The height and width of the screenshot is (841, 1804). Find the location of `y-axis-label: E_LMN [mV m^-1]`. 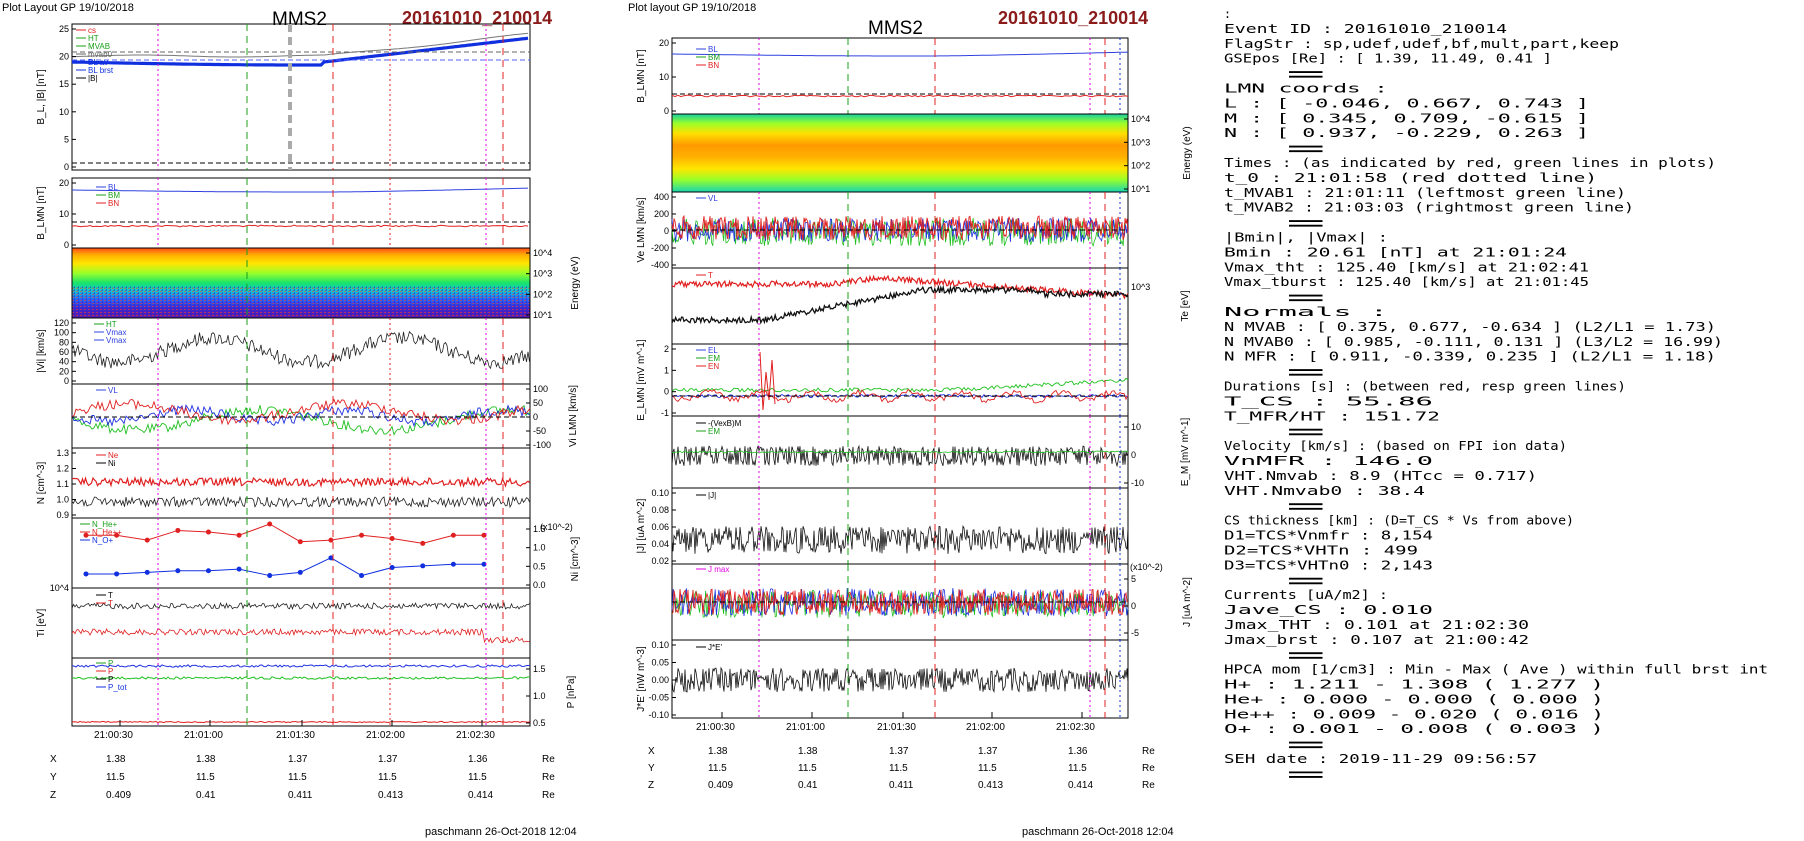

y-axis-label: E_LMN [mV m^-1] is located at coordinates (641, 380).